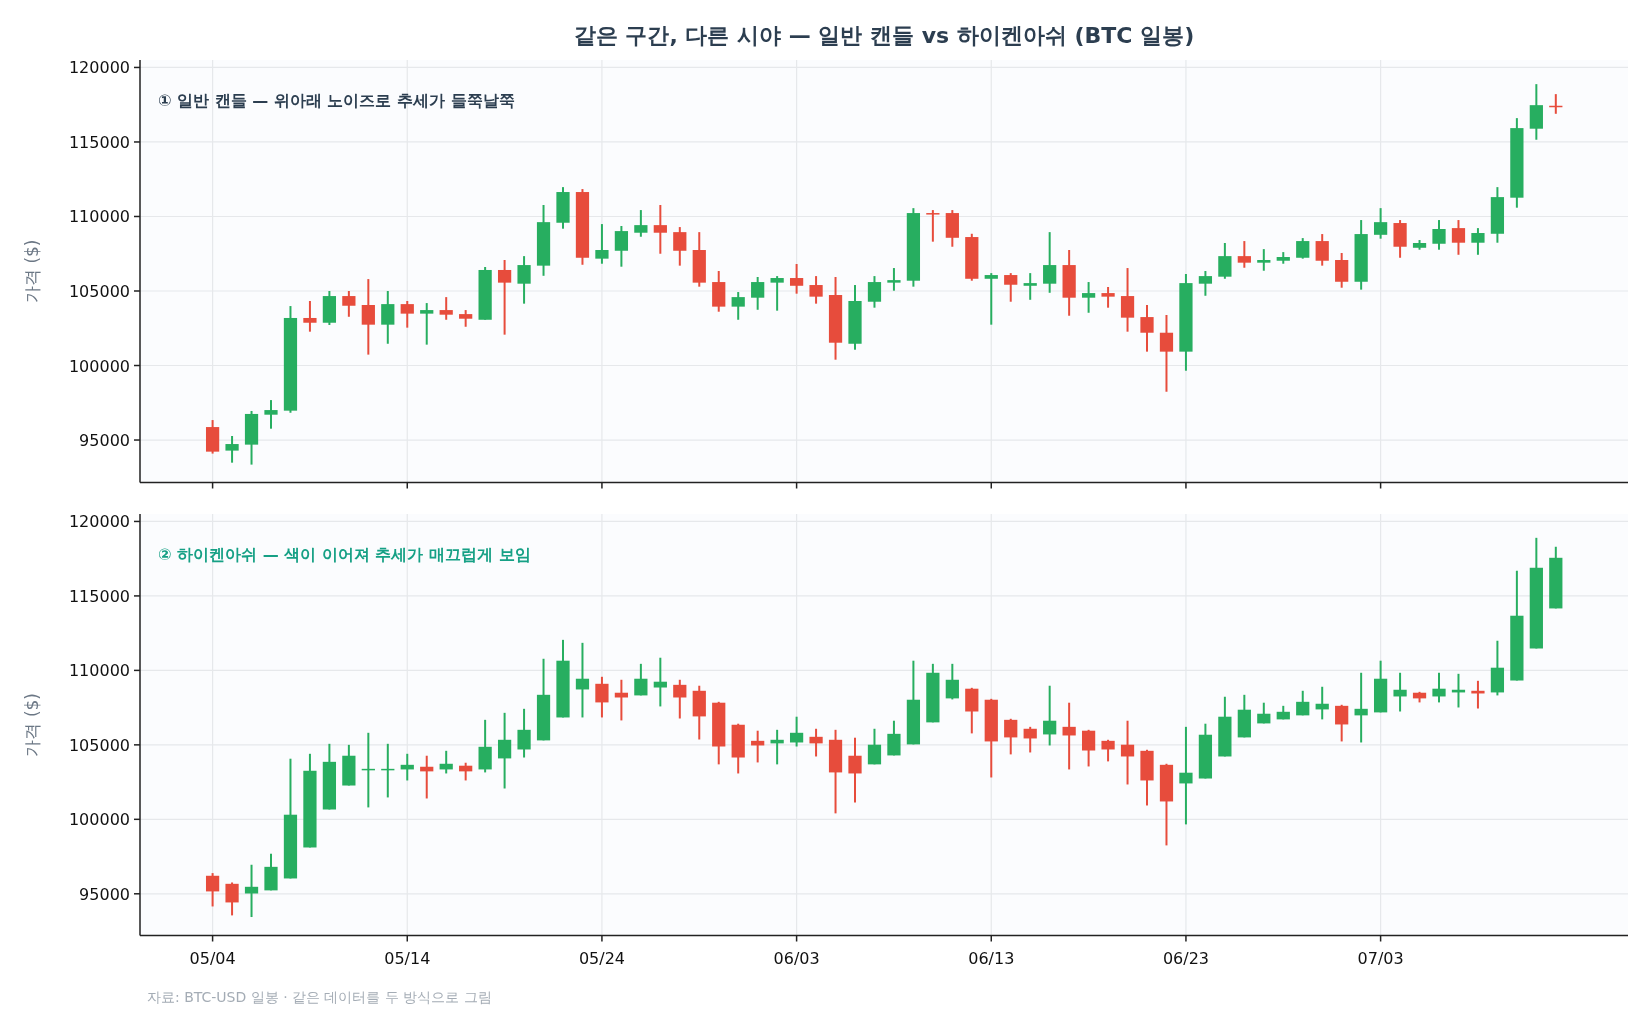 The width and height of the screenshot is (1650, 1020). Describe the element at coordinates (336, 100) in the screenshot. I see `text: ① 일반 캔들 — 위아래 노이즈로 추세가 들쭉날쭉` at that location.